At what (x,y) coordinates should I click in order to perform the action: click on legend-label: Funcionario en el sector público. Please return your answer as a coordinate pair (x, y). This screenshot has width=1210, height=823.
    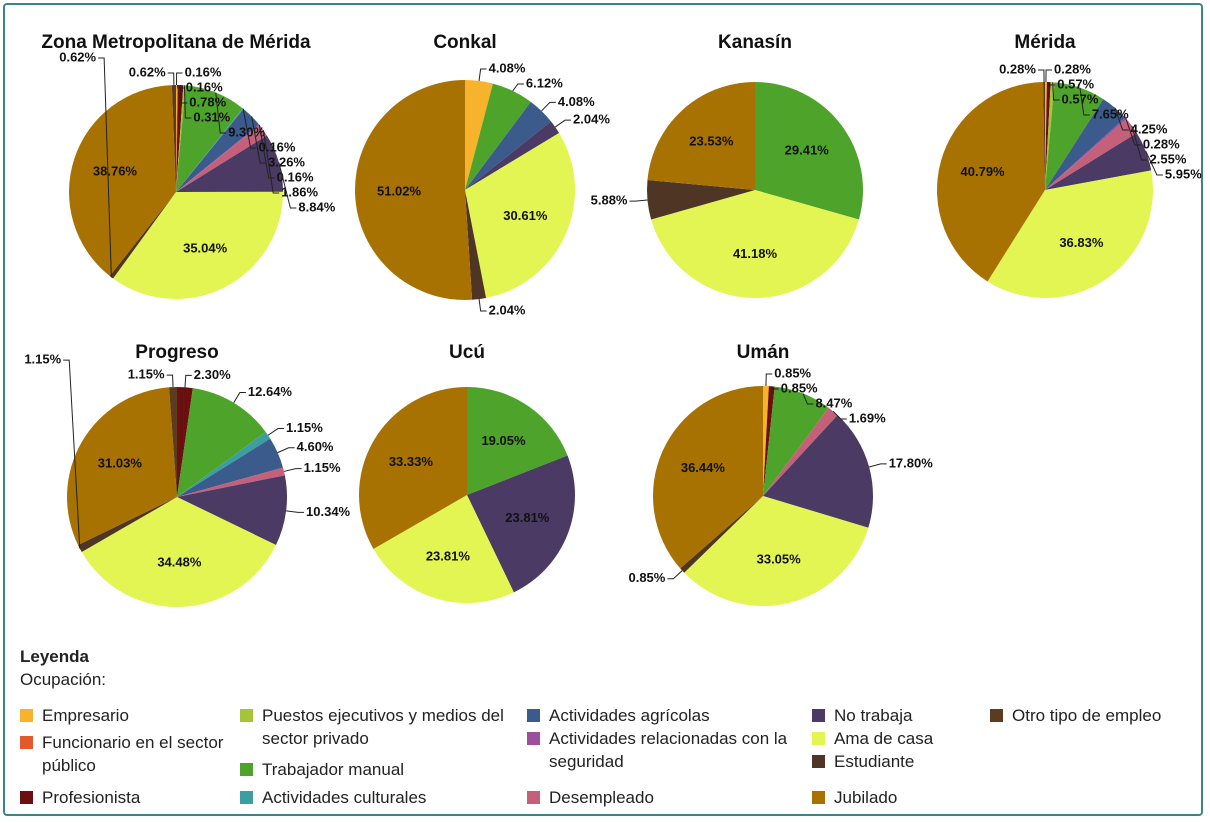
    Looking at the image, I should click on (133, 754).